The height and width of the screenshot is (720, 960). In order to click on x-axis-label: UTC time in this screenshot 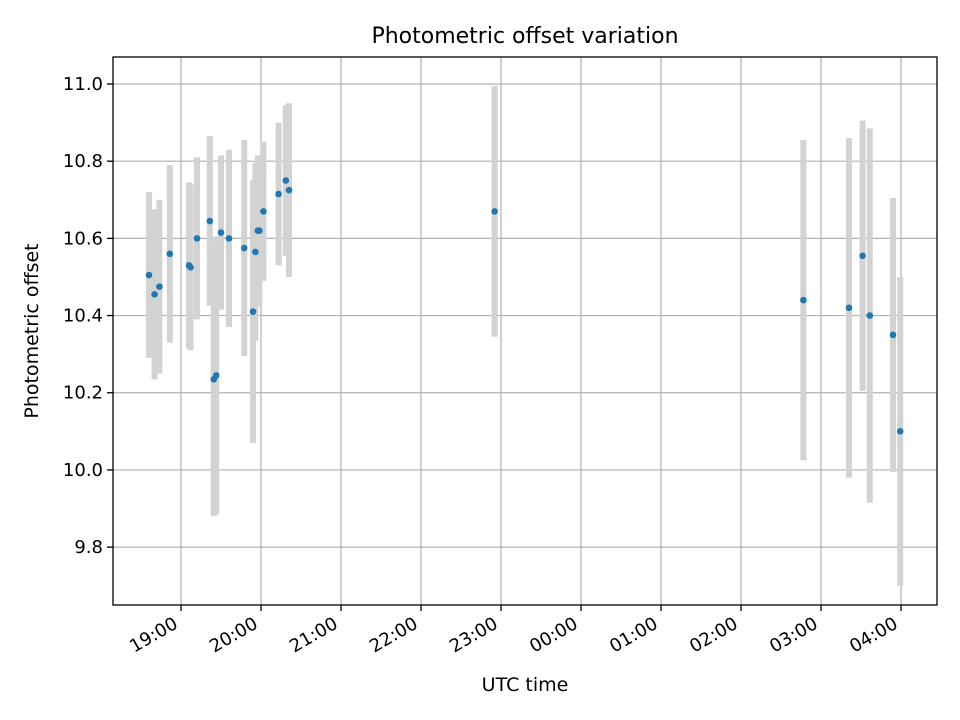, I will do `click(525, 685)`.